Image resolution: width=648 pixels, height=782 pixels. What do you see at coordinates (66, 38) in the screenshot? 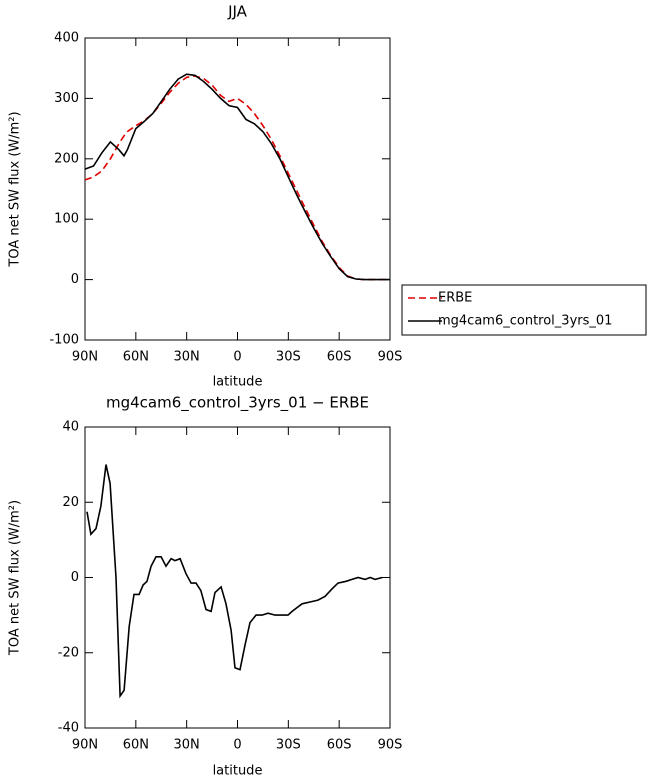
I see `y-tick-label: 400` at bounding box center [66, 38].